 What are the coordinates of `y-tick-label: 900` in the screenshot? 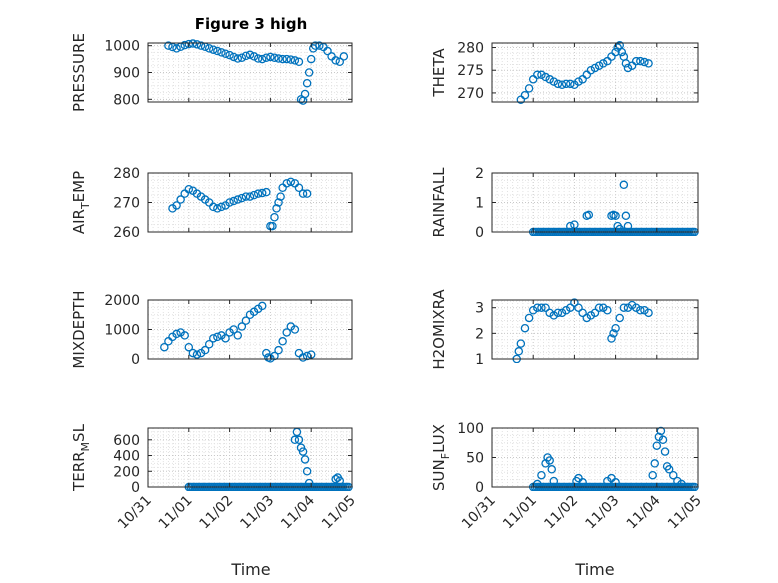 It's located at (126, 74).